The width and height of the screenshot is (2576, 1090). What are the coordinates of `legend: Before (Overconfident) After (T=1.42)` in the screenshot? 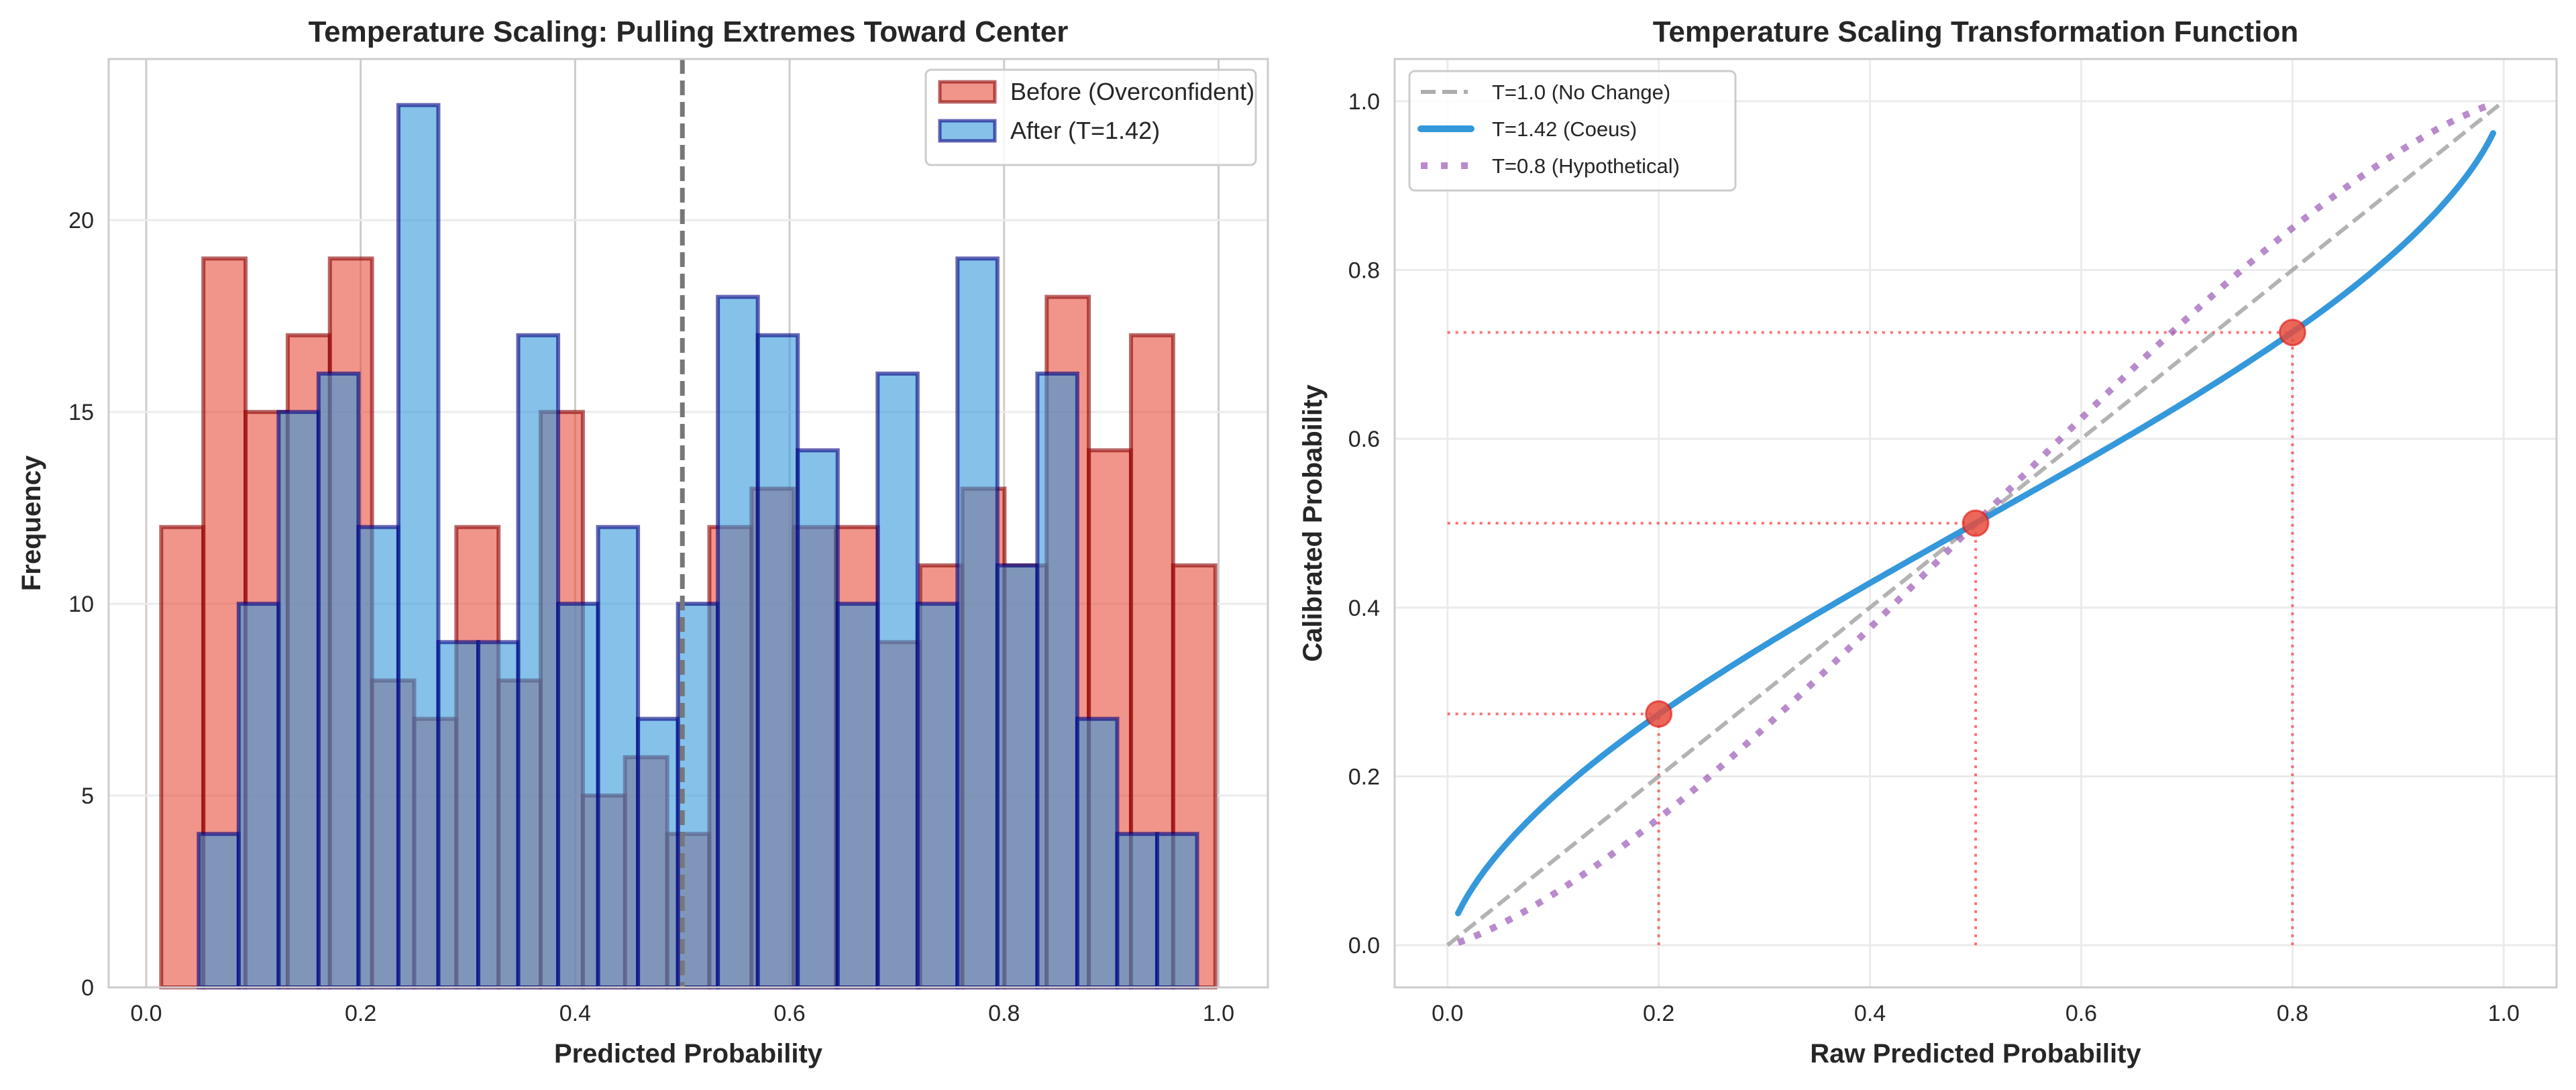 It's located at (1090, 117).